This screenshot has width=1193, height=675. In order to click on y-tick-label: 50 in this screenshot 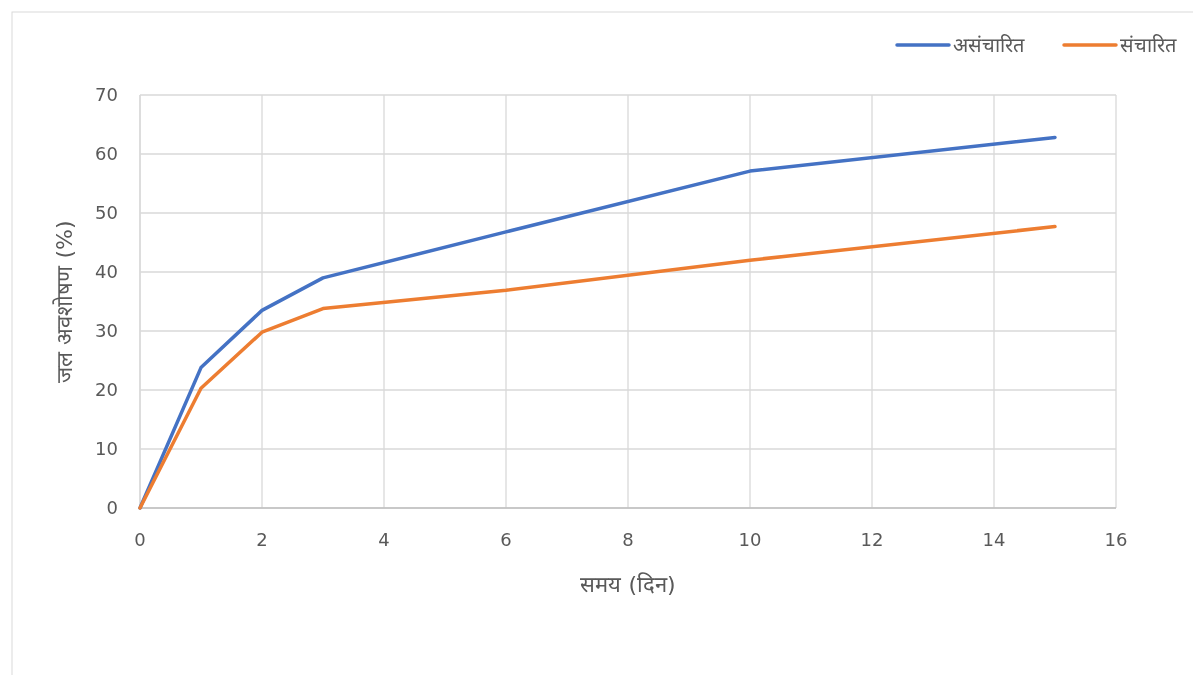, I will do `click(106, 212)`.